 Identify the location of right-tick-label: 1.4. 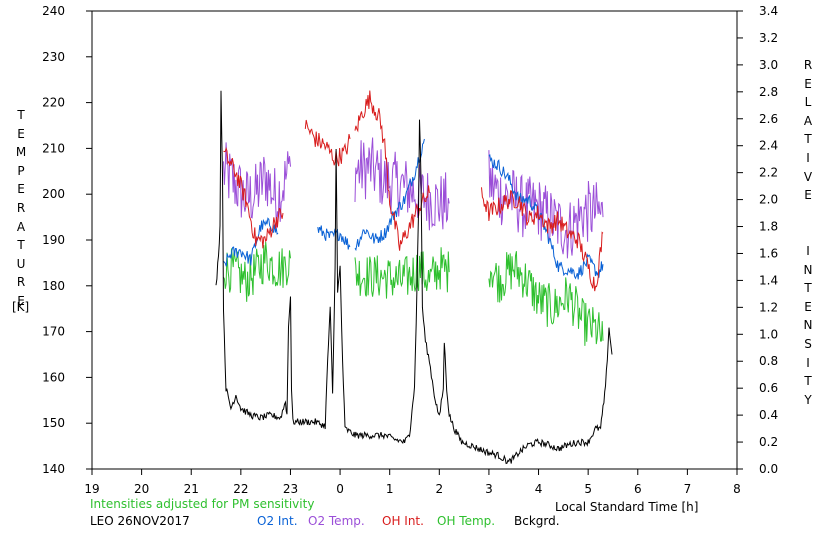
(768, 280).